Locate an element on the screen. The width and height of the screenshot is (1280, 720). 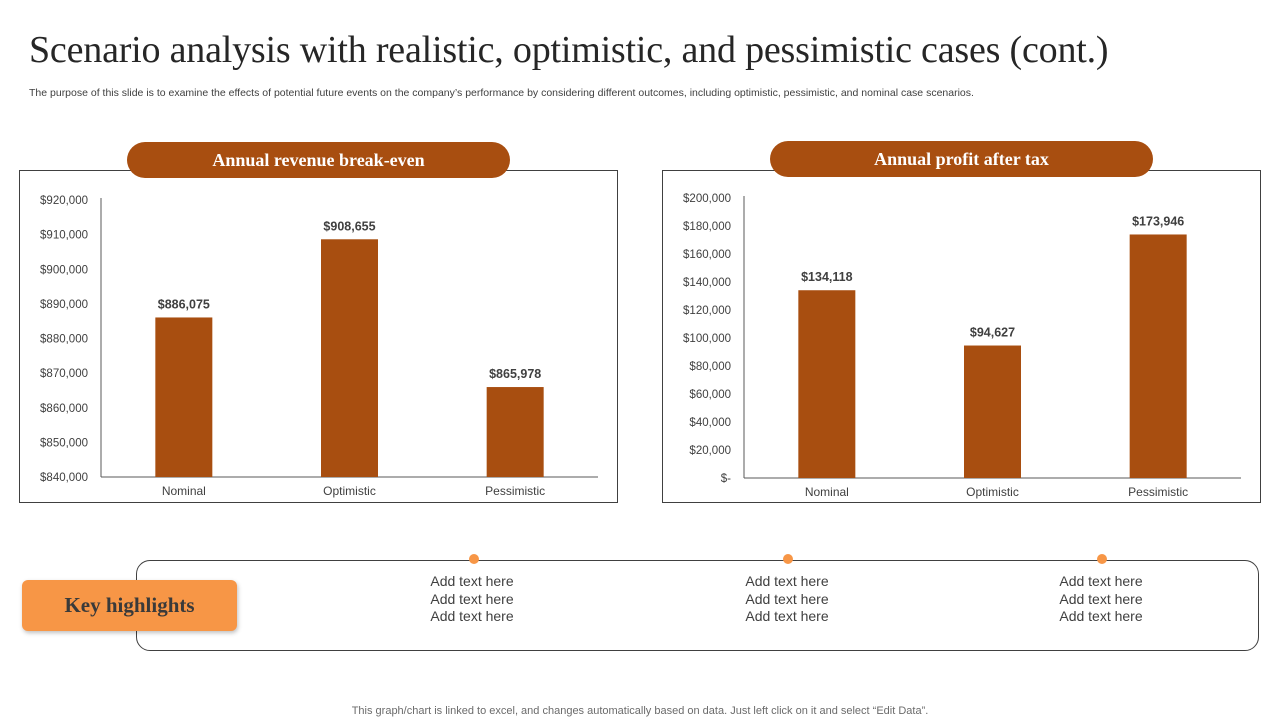
y-tick-label: $200,000 is located at coordinates (707, 199).